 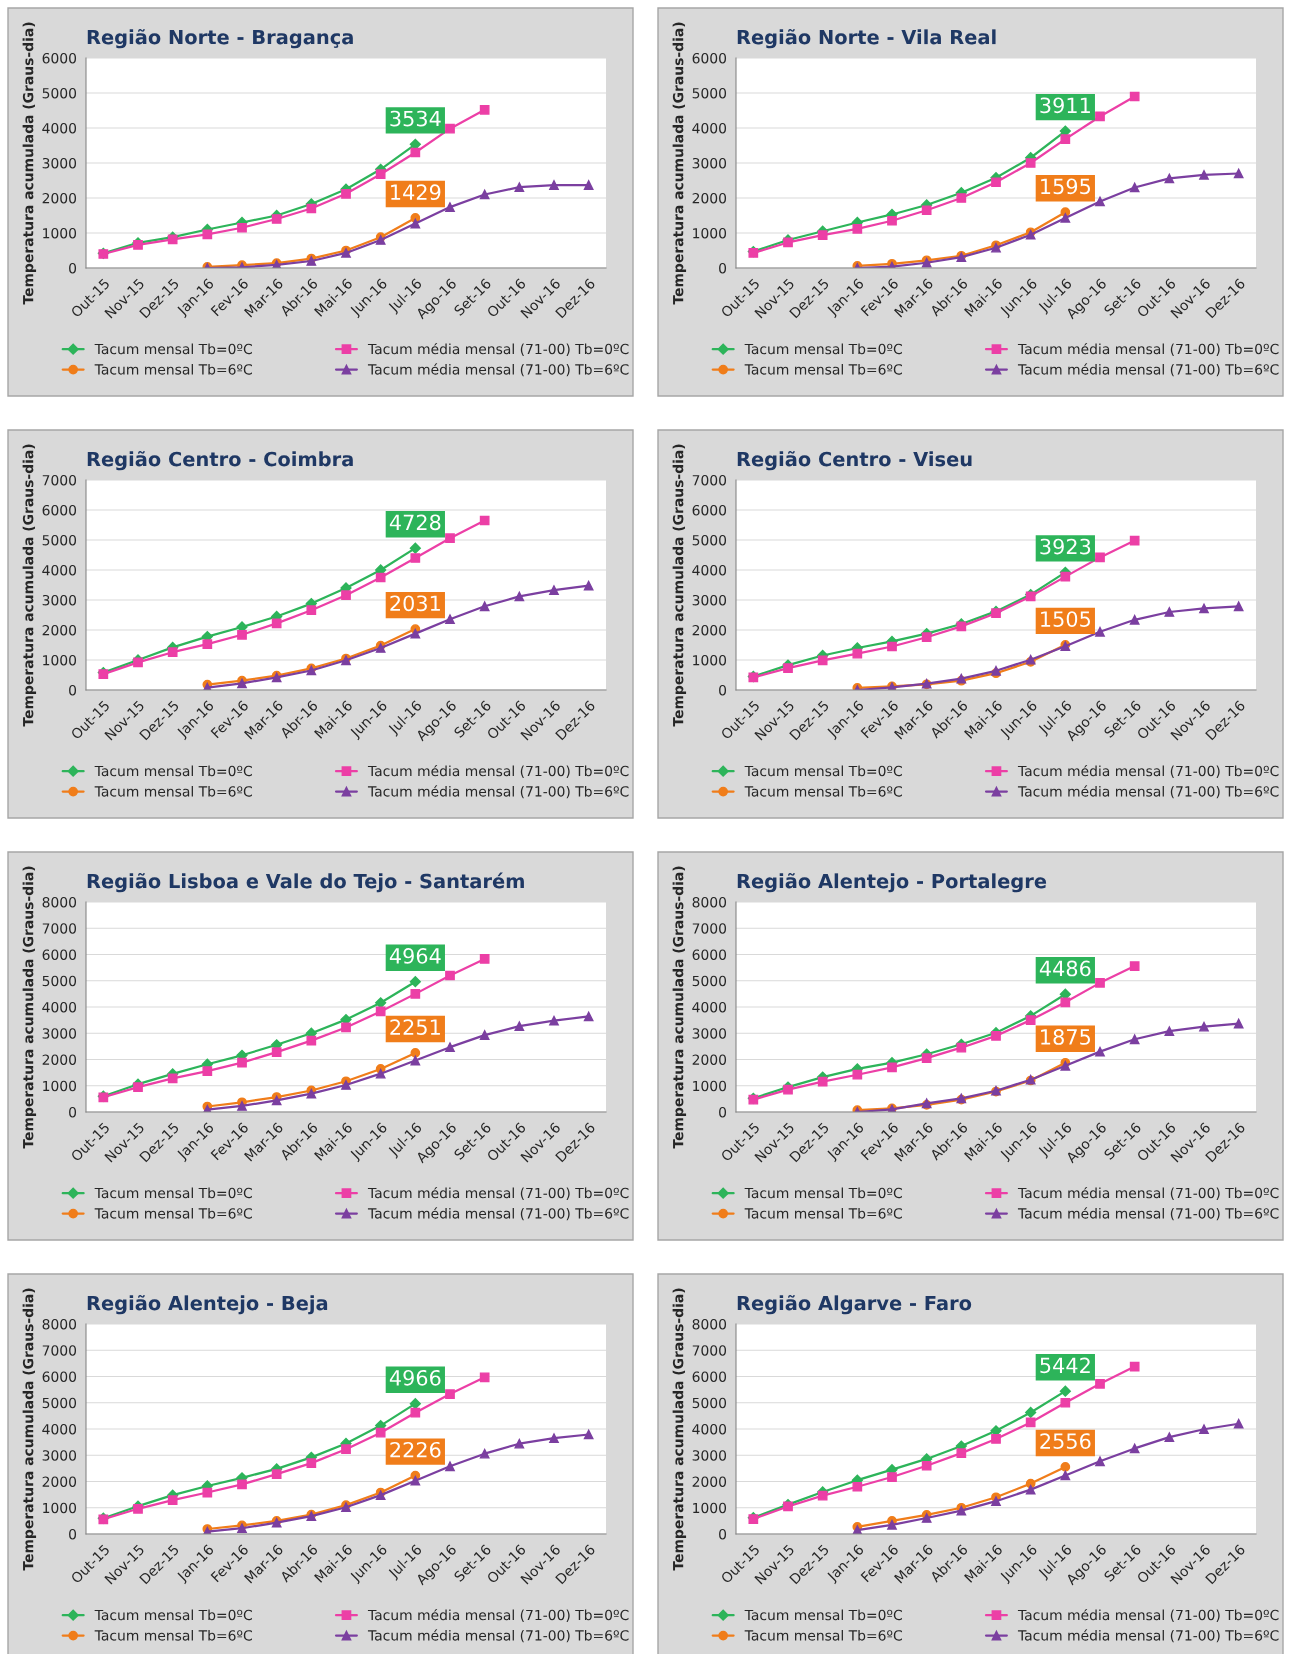 What do you see at coordinates (1066, 619) in the screenshot?
I see `data-label: 1505` at bounding box center [1066, 619].